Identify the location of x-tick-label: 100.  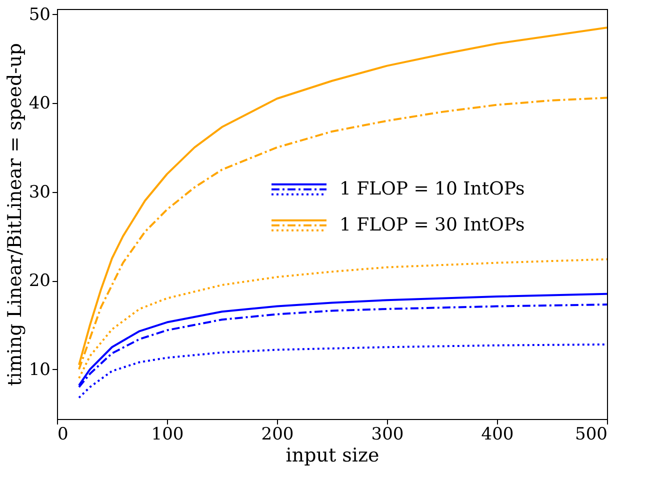
(167, 434).